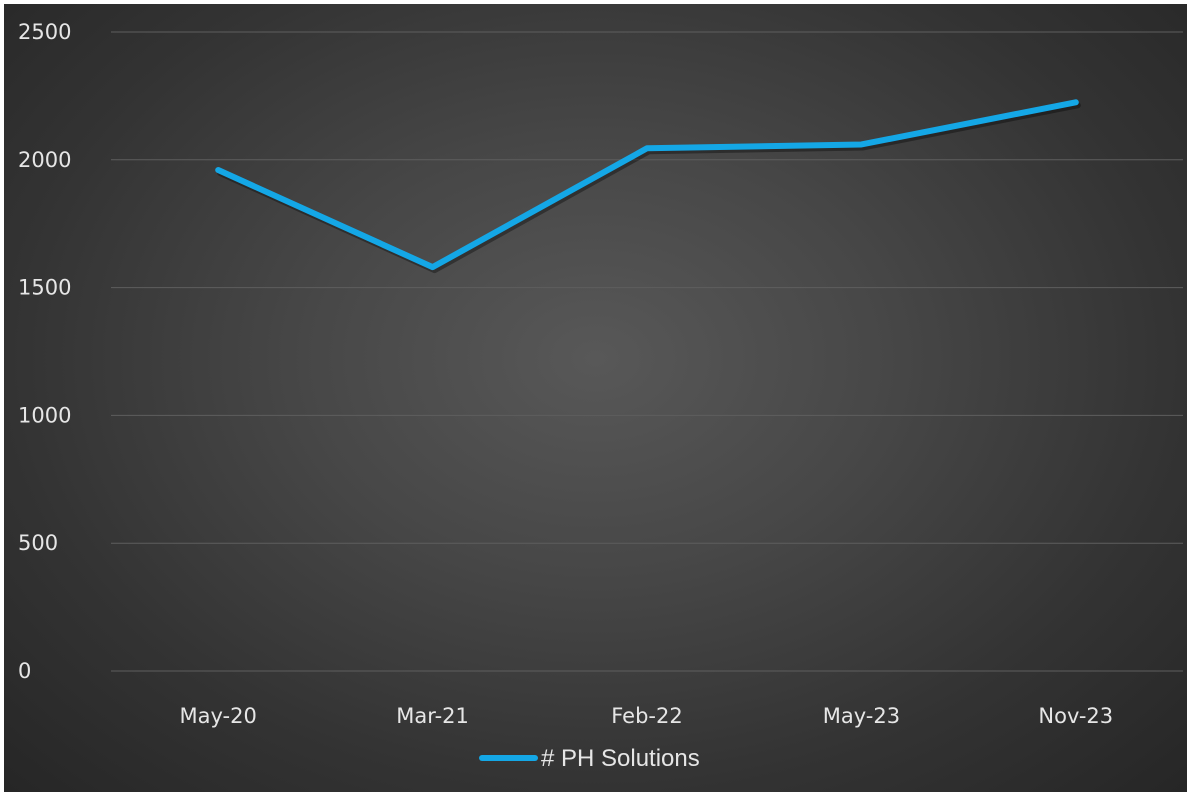  Describe the element at coordinates (218, 716) in the screenshot. I see `x-tick-label: May-20` at that location.